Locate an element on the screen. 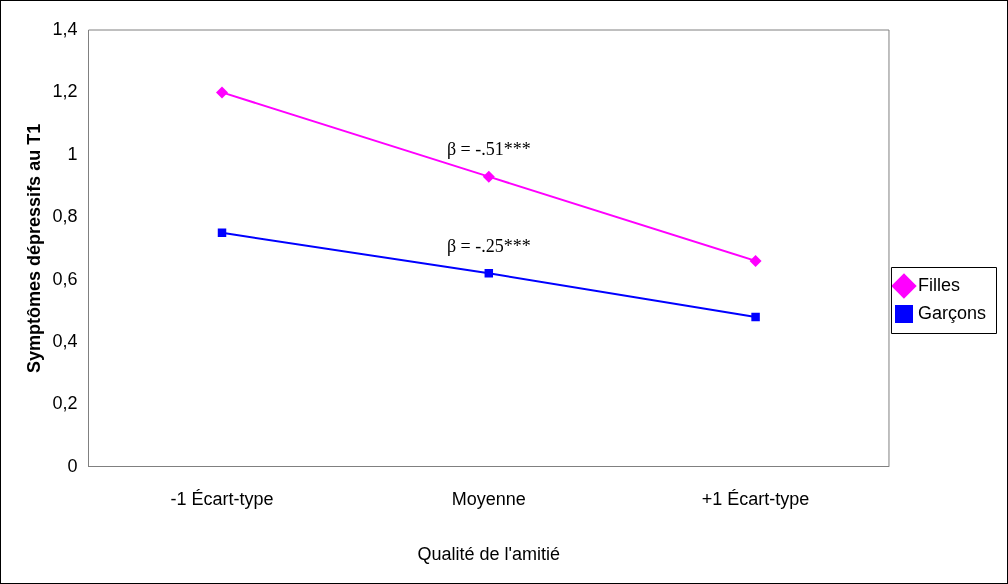 This screenshot has width=1008, height=584. x-axis-title: Qualité de l'amitié is located at coordinates (489, 554).